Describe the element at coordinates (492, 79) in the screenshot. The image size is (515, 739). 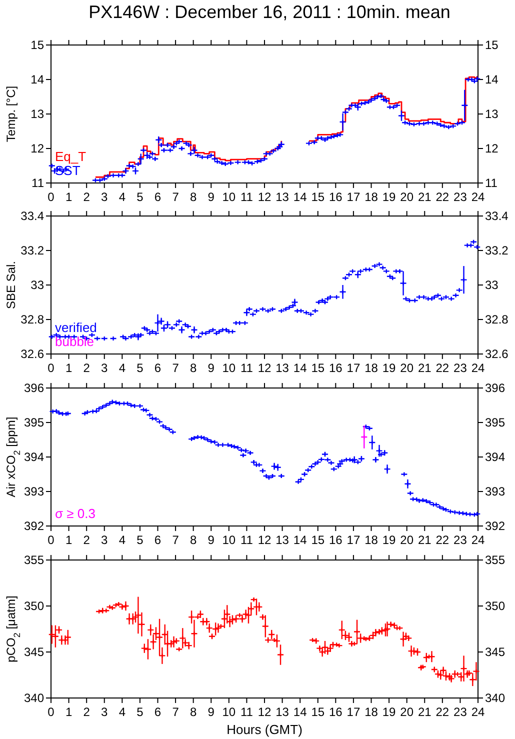
I see `y2-tick-label: 14` at that location.